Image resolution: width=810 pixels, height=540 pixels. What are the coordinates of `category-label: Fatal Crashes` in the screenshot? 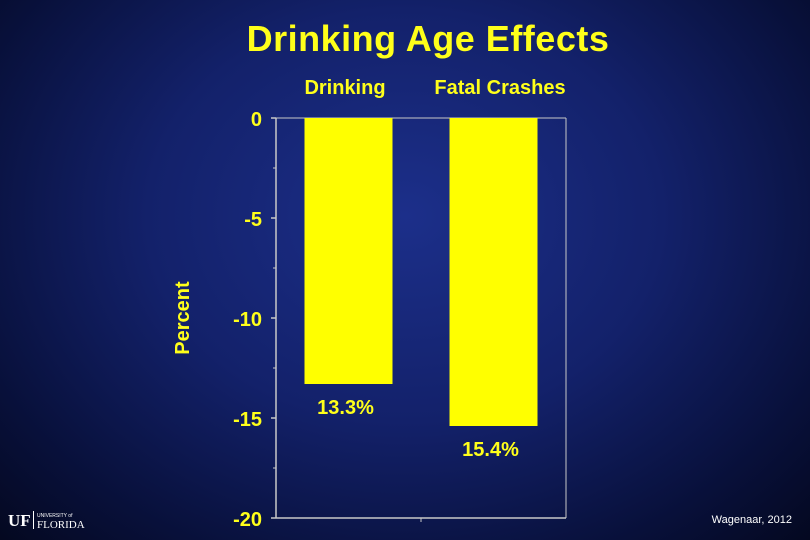 It's located at (499, 88).